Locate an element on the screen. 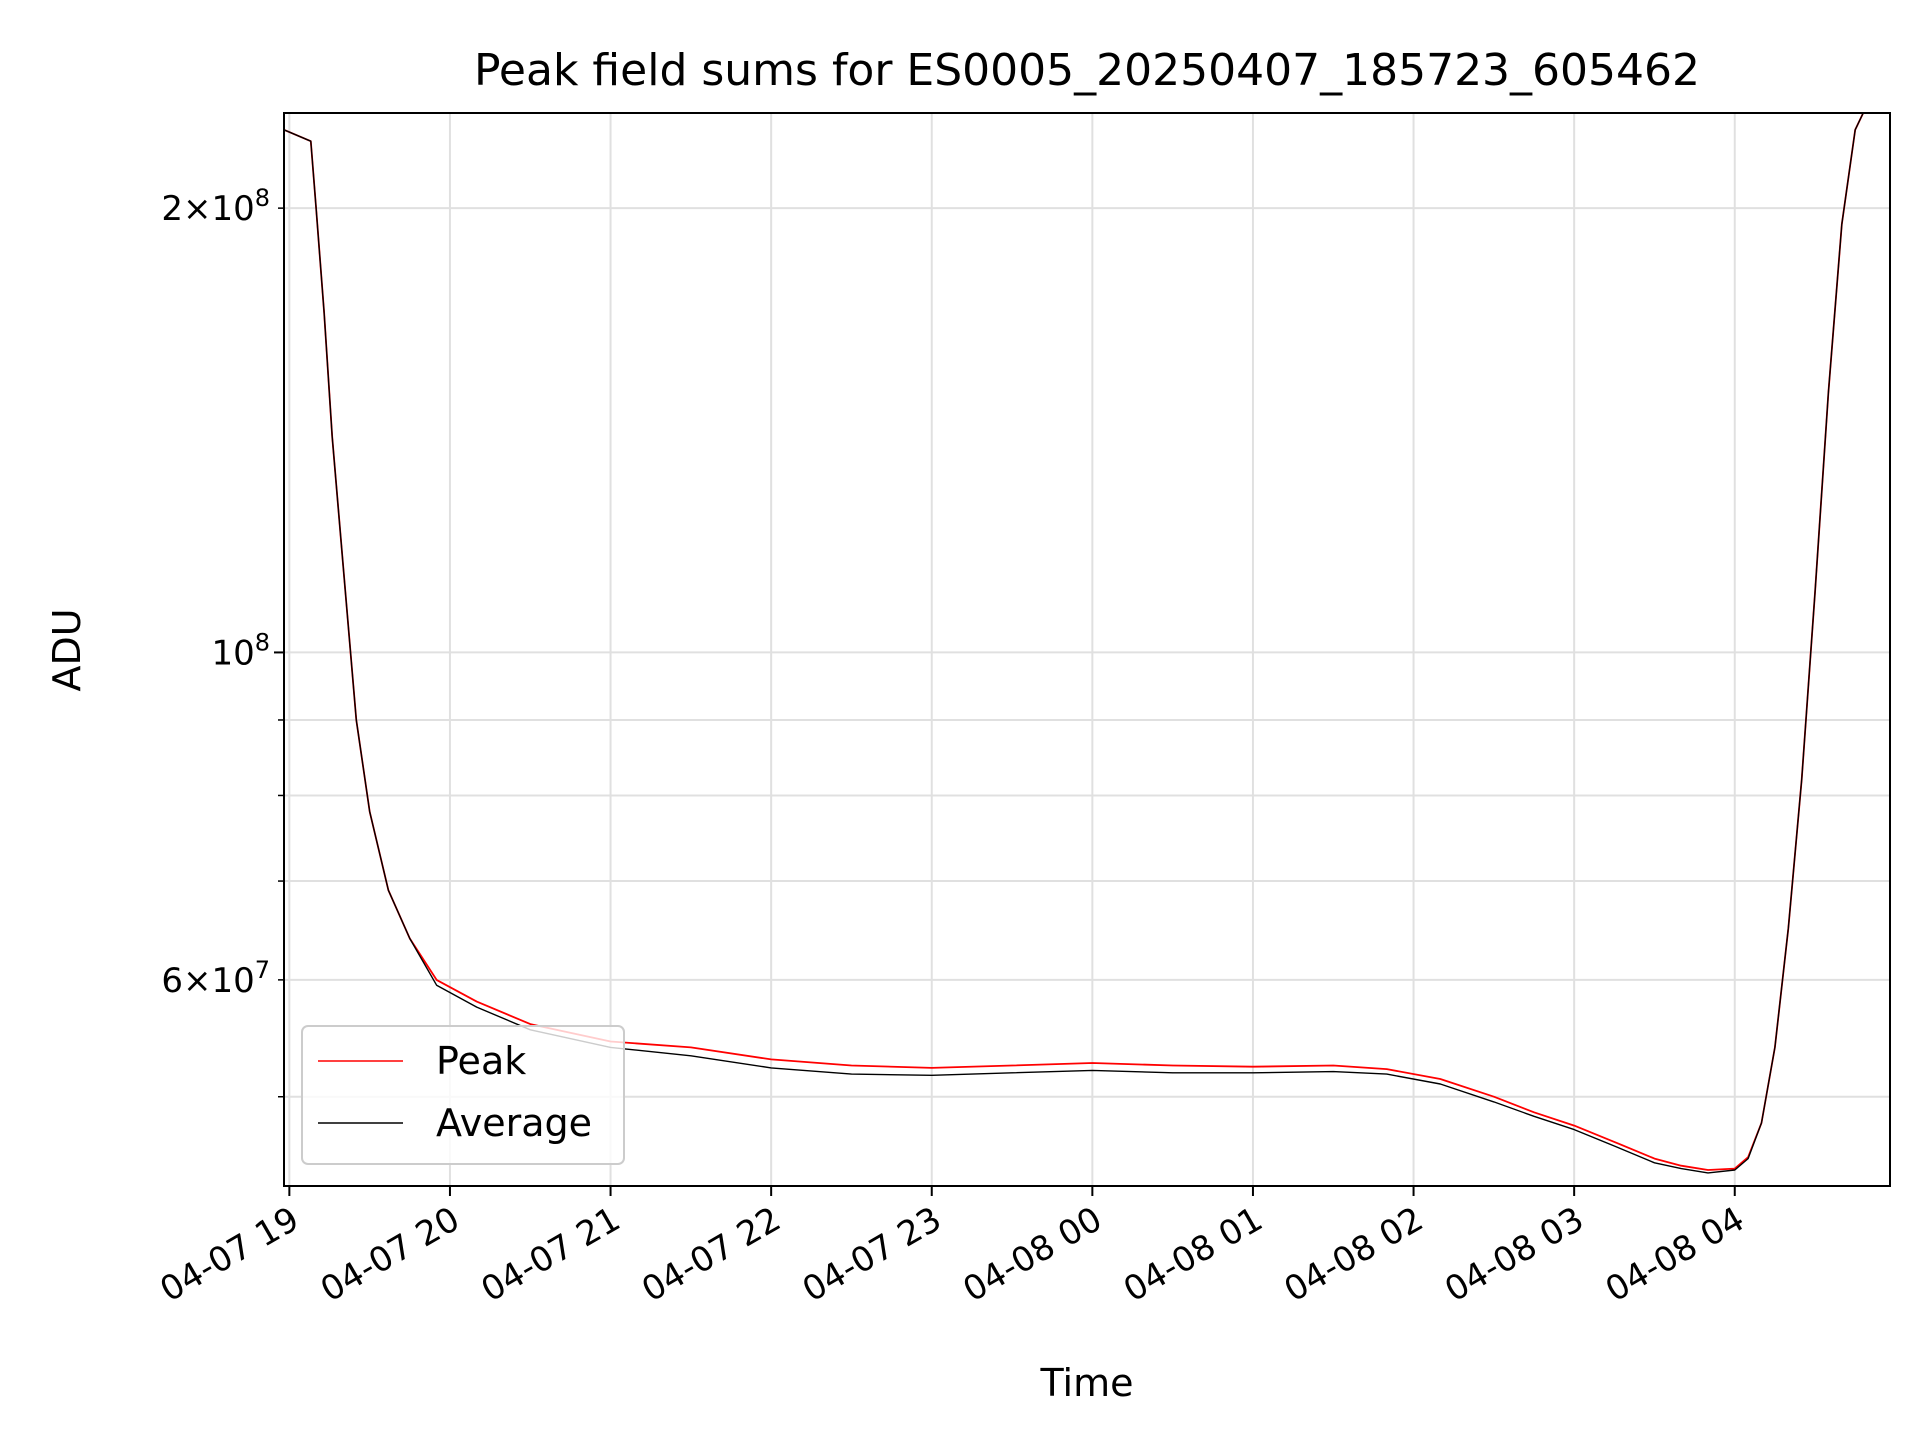  x-tick-label: 04-08 04 is located at coordinates (1675, 1254).